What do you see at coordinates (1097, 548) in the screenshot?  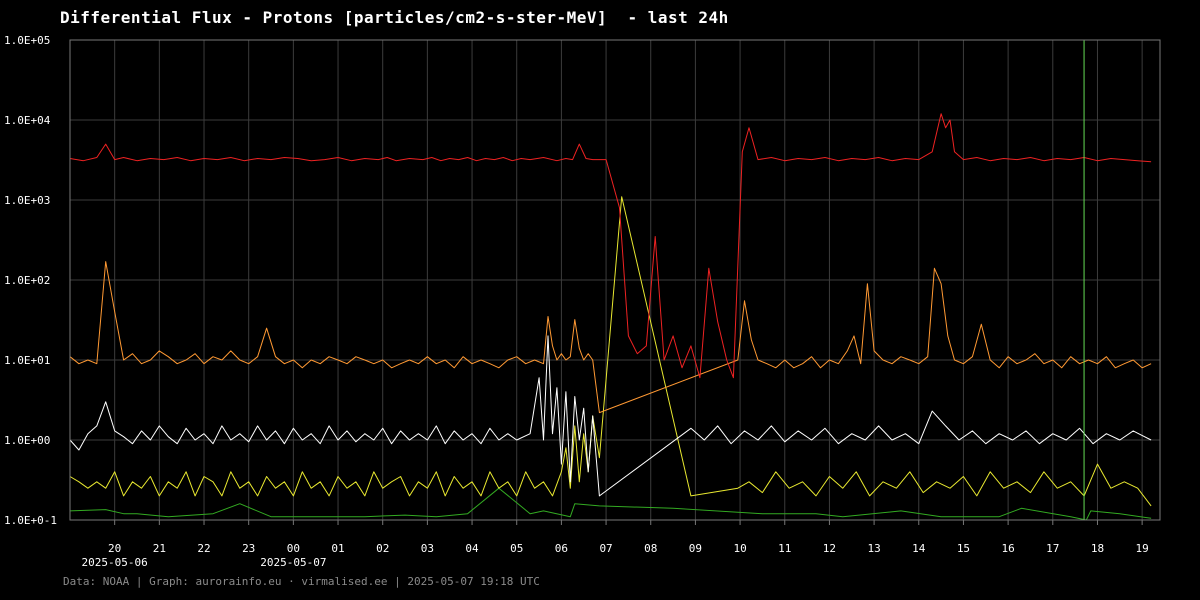 I see `x-tick-label: 18` at bounding box center [1097, 548].